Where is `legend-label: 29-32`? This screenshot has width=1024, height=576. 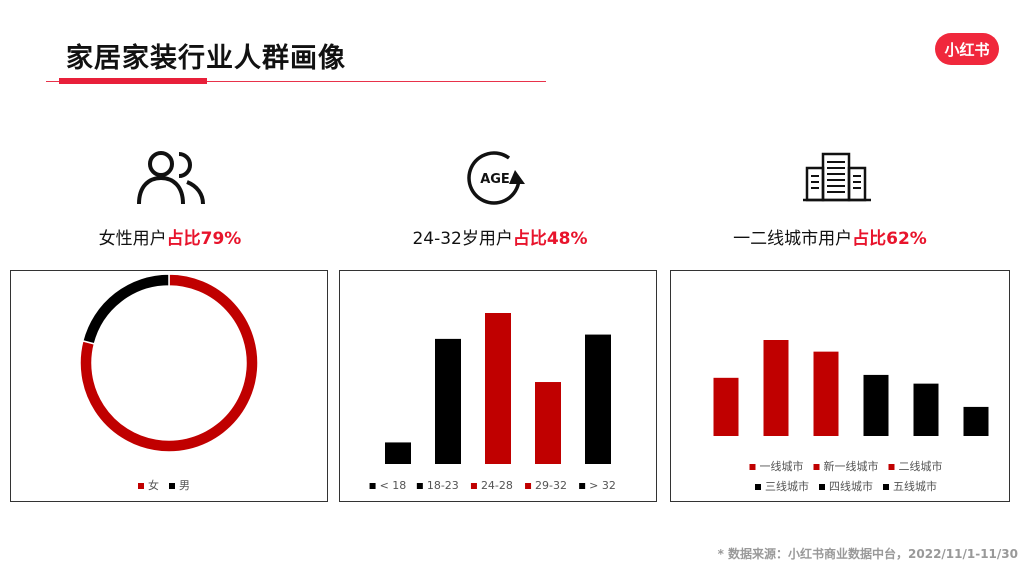 legend-label: 29-32 is located at coordinates (551, 485).